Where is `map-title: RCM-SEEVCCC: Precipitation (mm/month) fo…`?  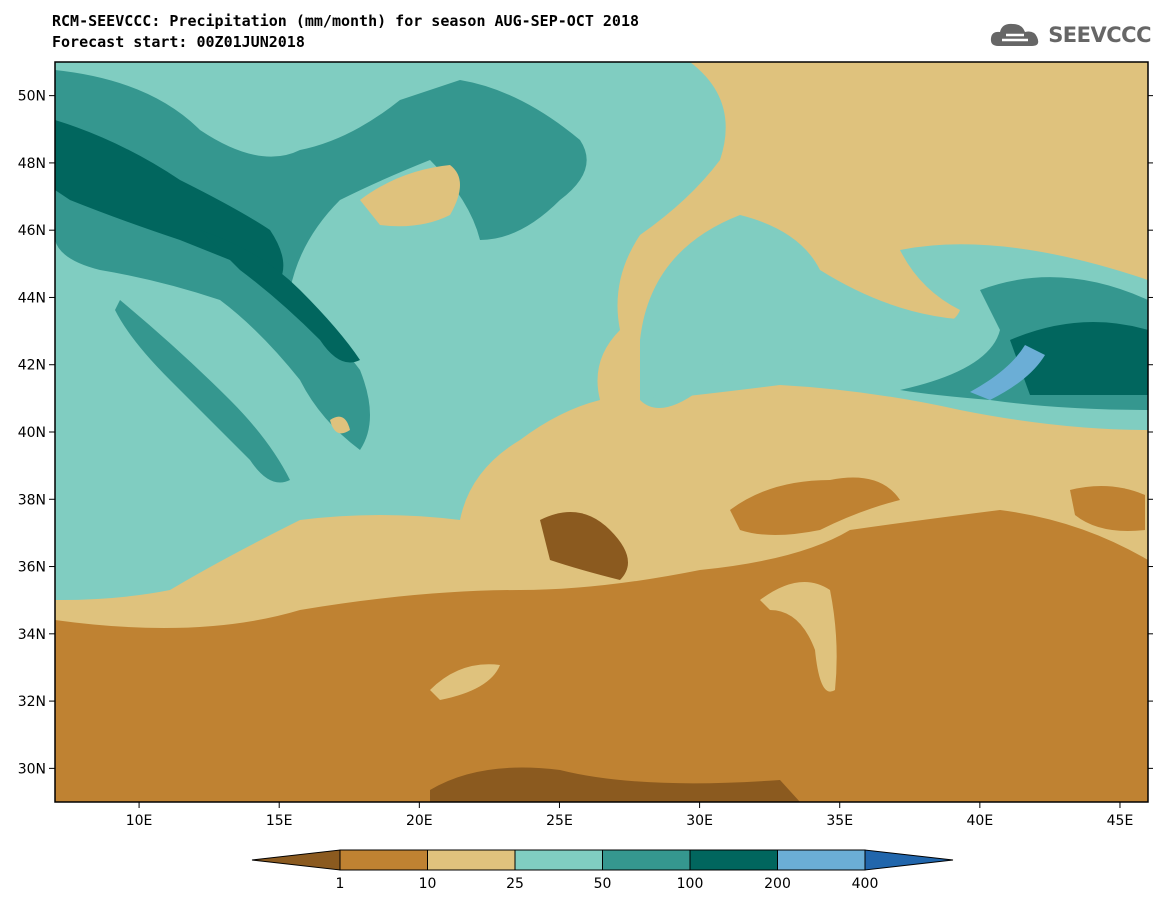
map-title: RCM-SEEVCCC: Precipitation (mm/month) fo… is located at coordinates (345, 21).